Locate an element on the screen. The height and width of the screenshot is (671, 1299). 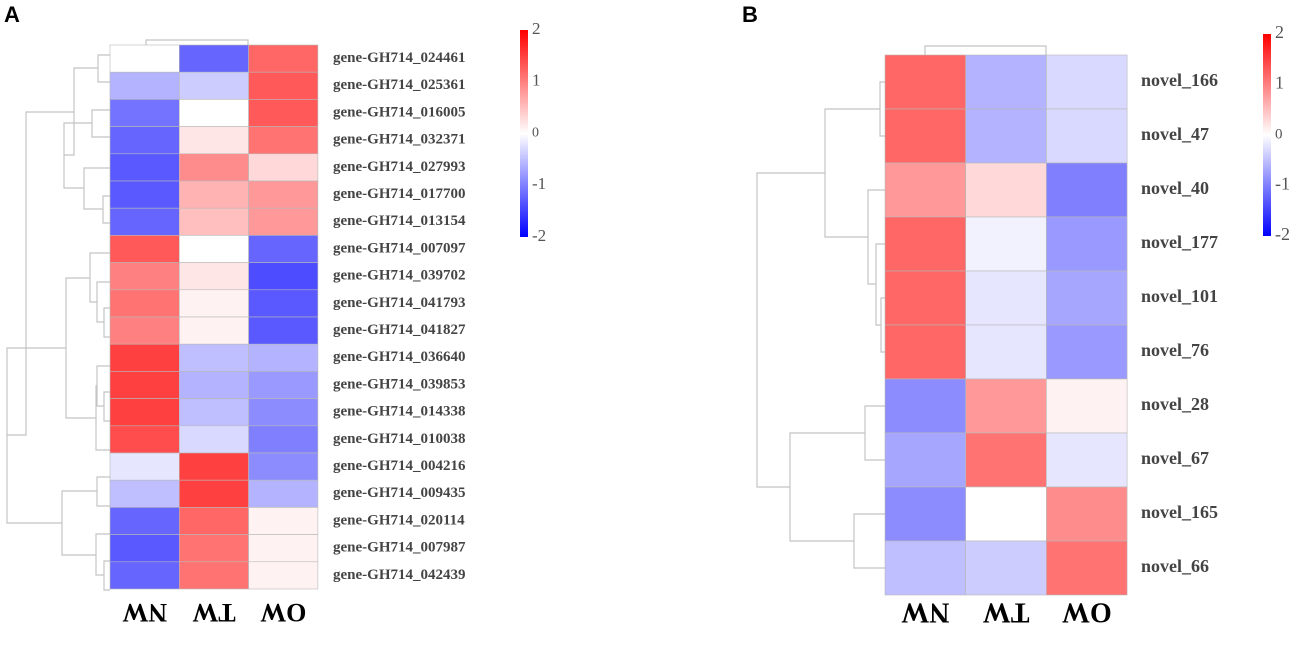
row-label: gene-GH714_007097 is located at coordinates (399, 248).